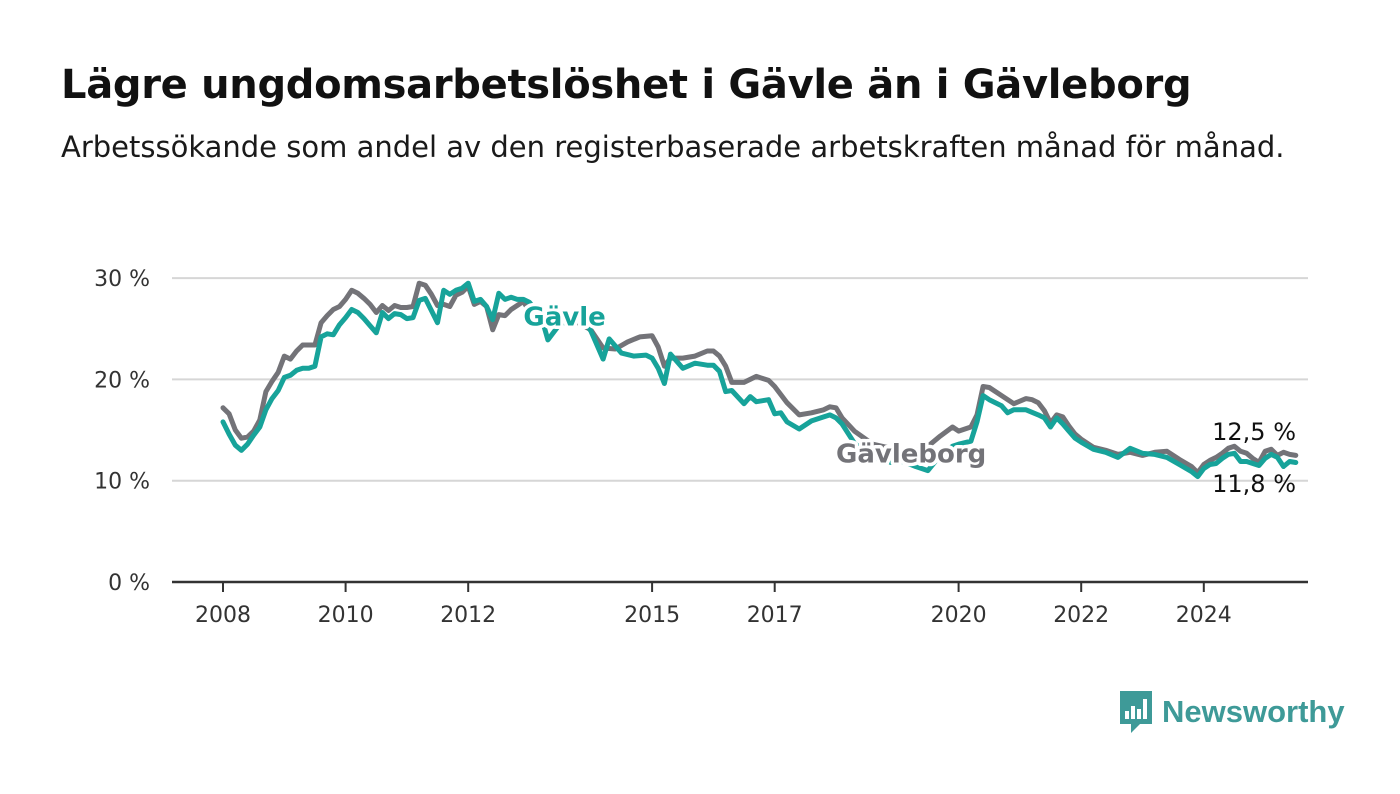  Describe the element at coordinates (129, 583) in the screenshot. I see `y-tick-label: 0 %` at that location.